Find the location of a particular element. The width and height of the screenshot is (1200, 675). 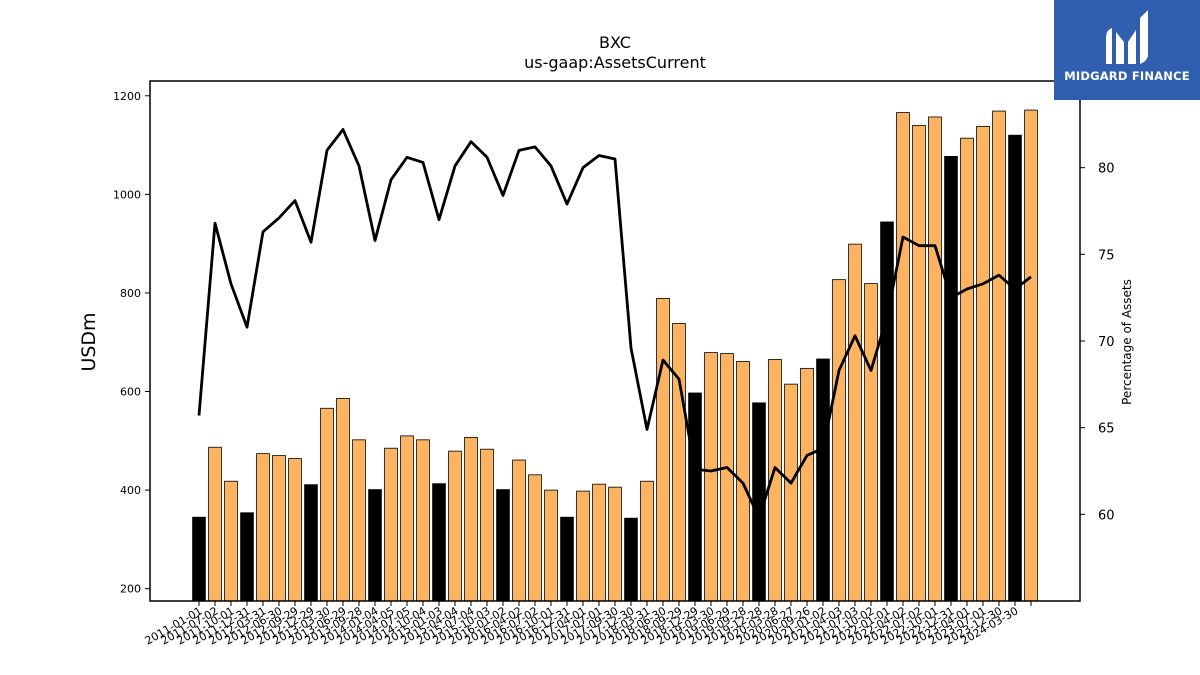

logo: MIDGARD FINANCE is located at coordinates (1127, 50).